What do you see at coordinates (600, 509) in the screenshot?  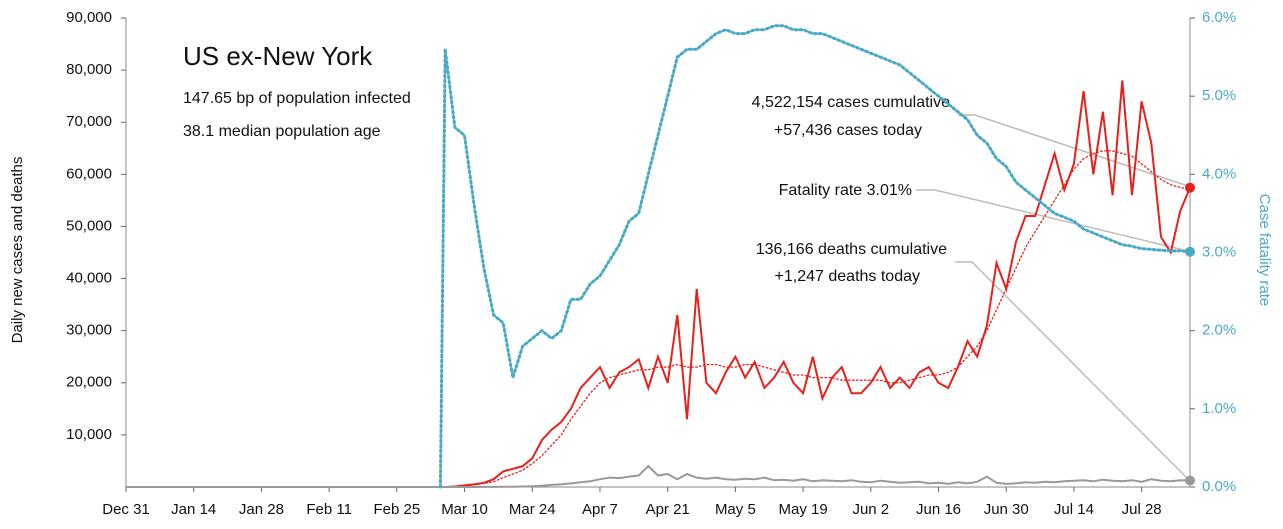 I see `x-tick-label: Apr 7` at bounding box center [600, 509].